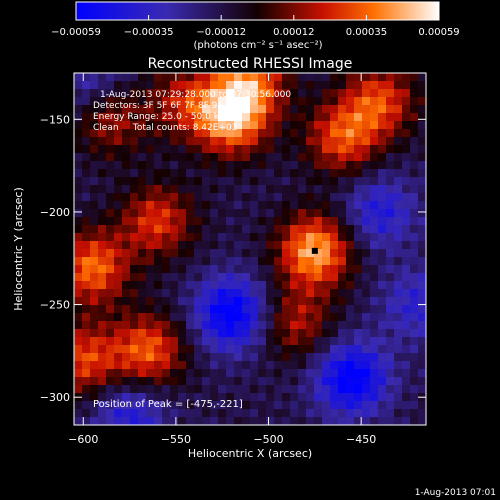  What do you see at coordinates (55, 397) in the screenshot?
I see `y-tick-label: −300` at bounding box center [55, 397].